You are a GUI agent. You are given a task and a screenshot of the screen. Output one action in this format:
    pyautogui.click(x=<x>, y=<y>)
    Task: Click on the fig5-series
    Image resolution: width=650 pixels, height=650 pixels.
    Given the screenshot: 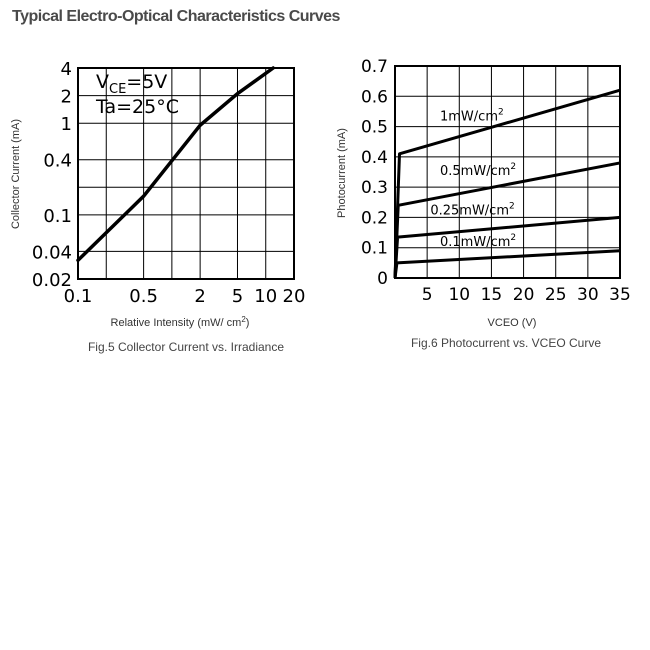 What is the action you would take?
    pyautogui.click(x=175, y=164)
    